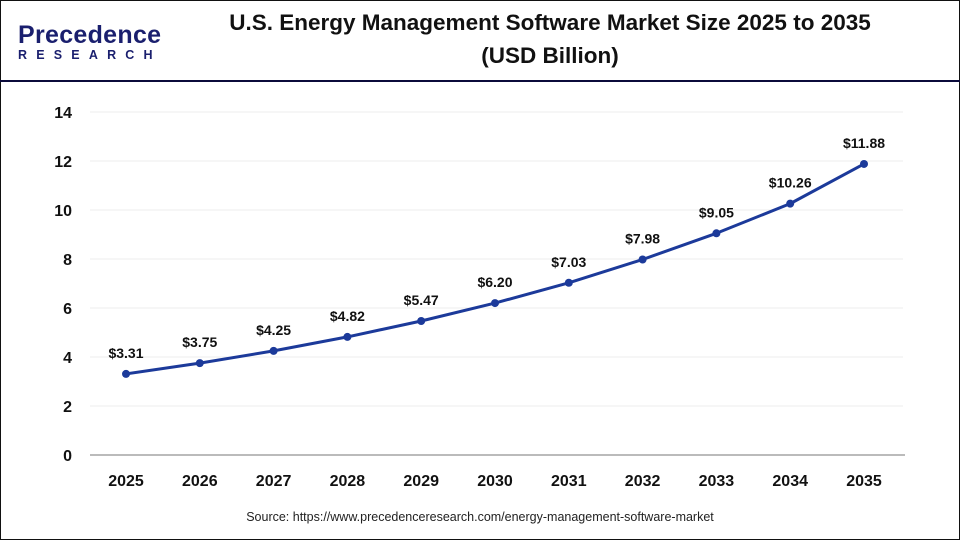 Image resolution: width=960 pixels, height=540 pixels. Describe the element at coordinates (274, 481) in the screenshot. I see `x-tick-label: 2027` at that location.